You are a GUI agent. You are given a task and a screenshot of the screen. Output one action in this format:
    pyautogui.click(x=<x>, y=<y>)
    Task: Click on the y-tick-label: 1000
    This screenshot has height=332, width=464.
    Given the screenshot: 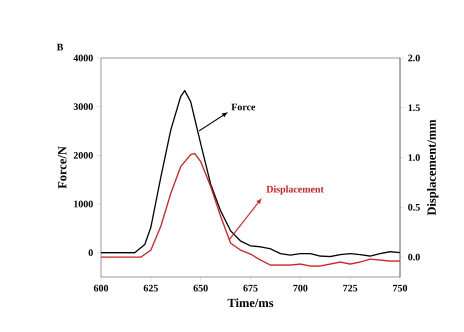 What is the action you would take?
    pyautogui.click(x=83, y=204)
    